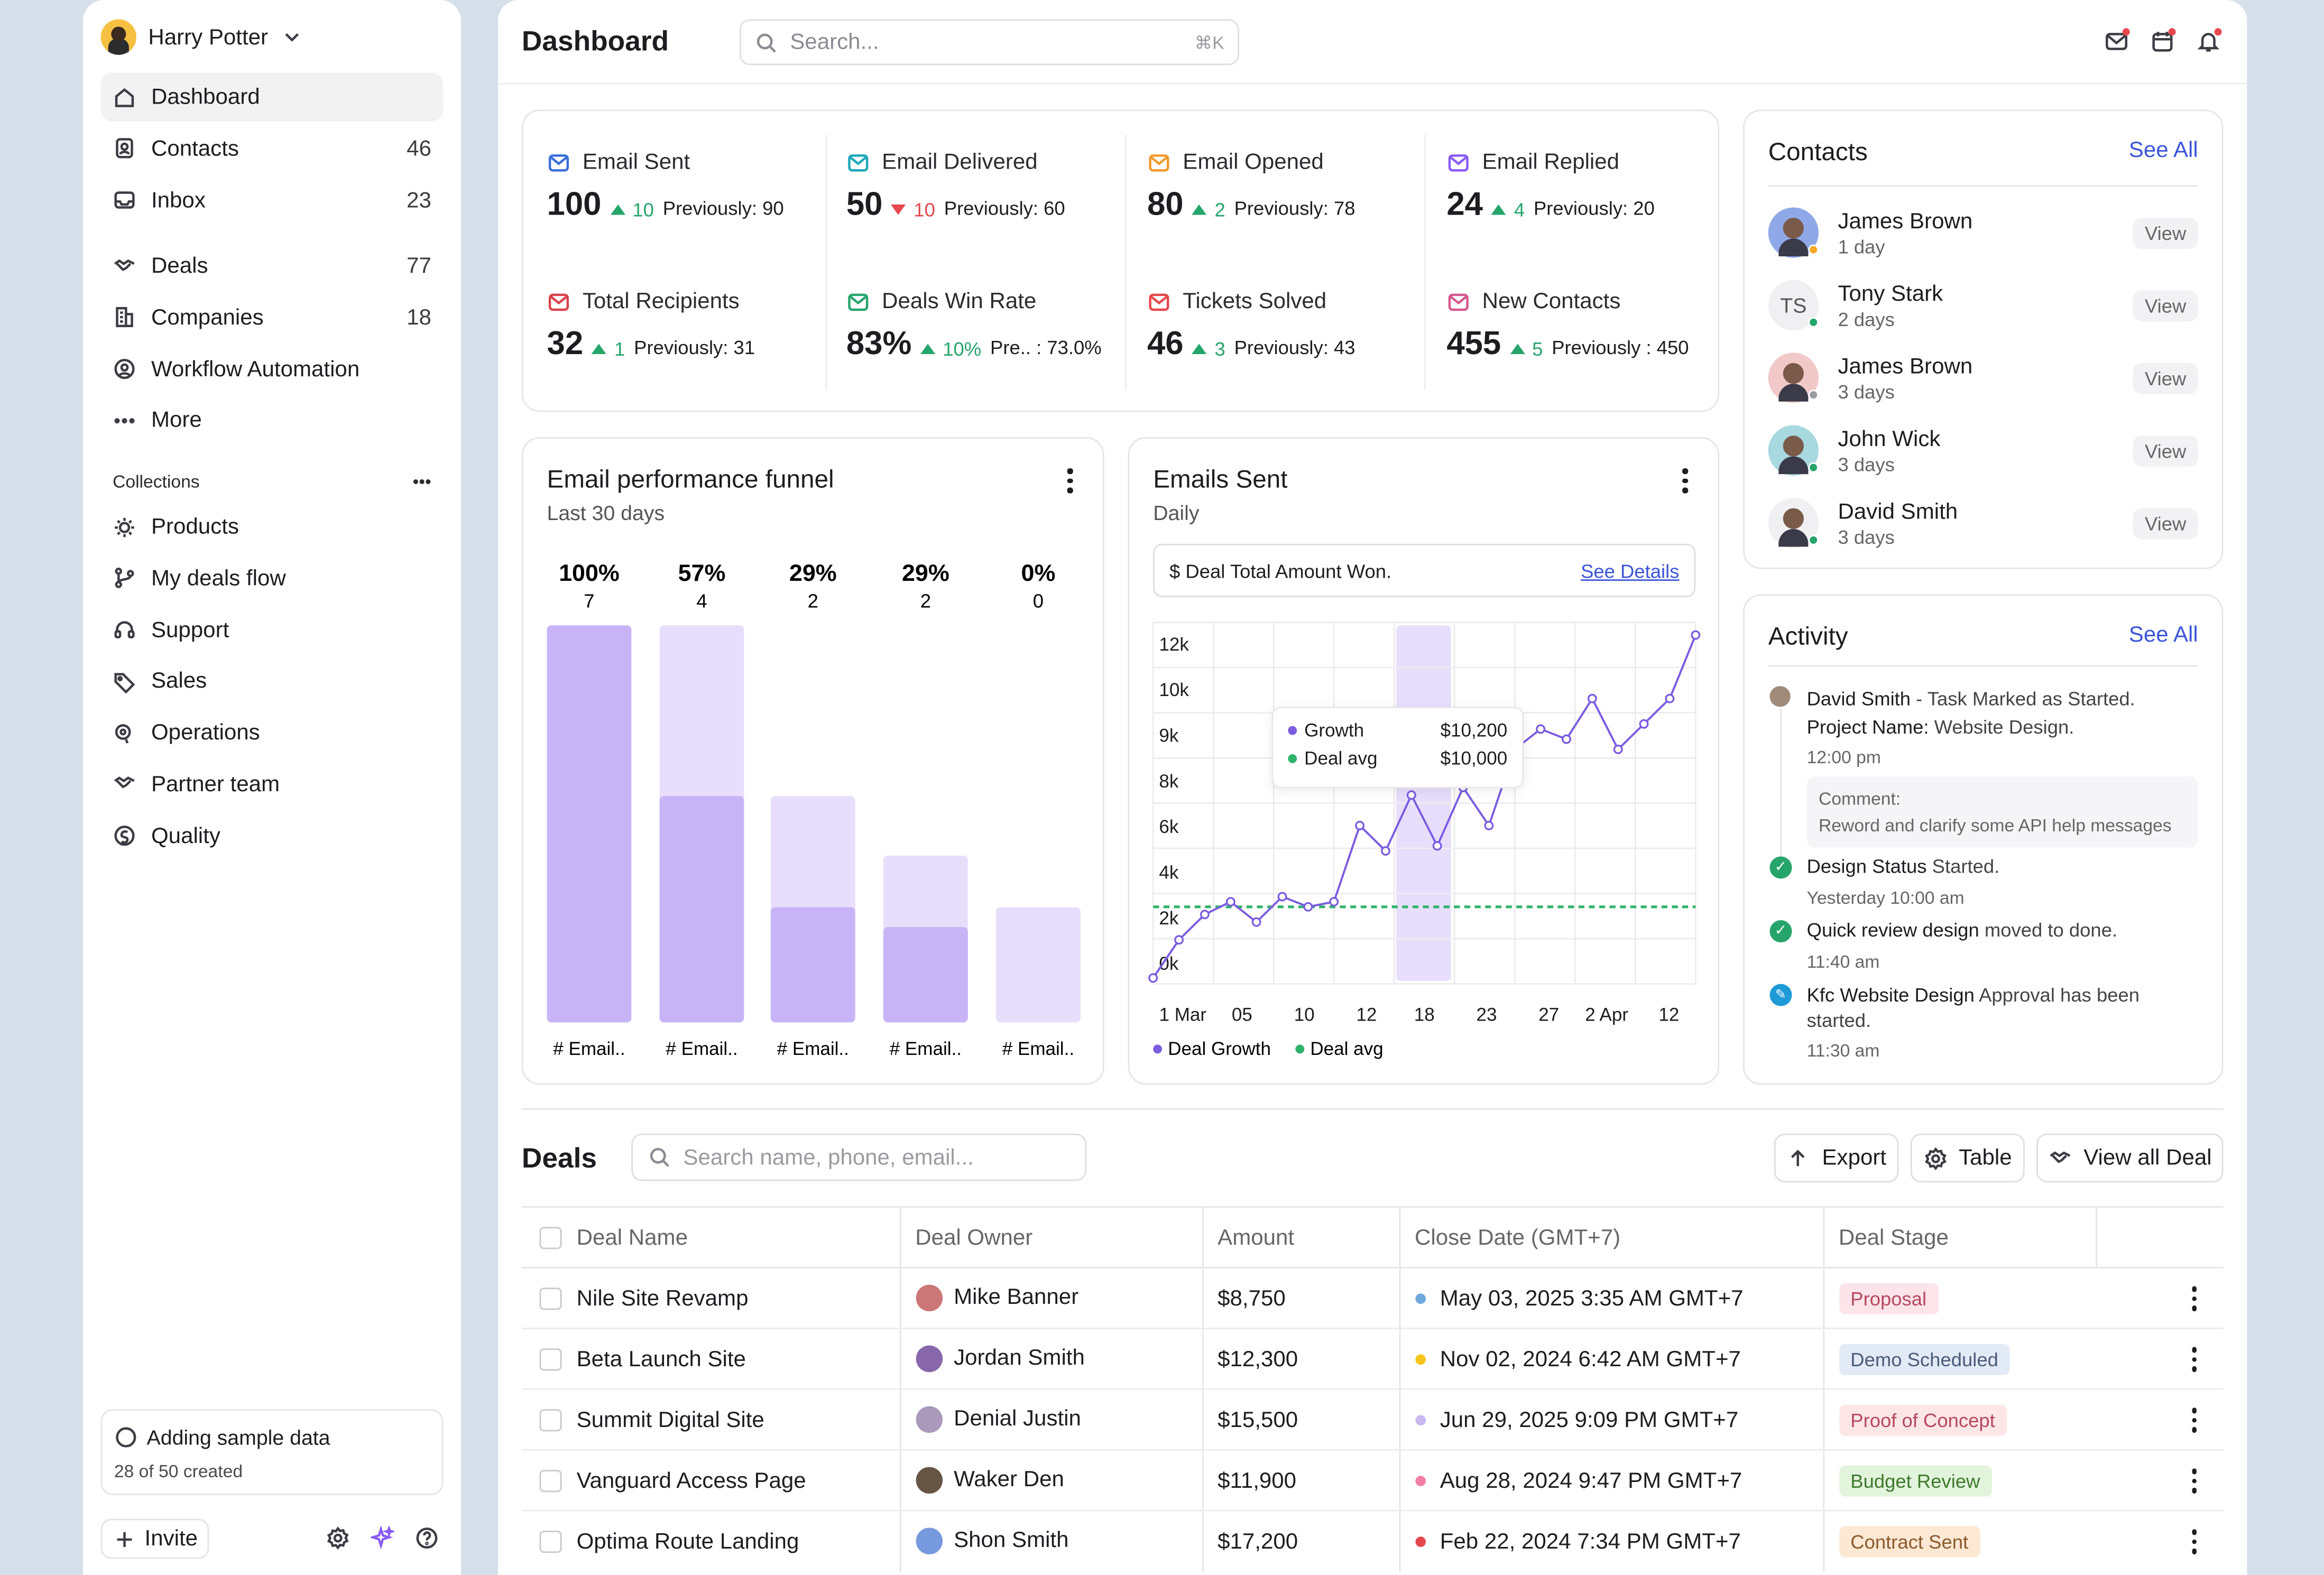 This screenshot has width=2324, height=1575. I want to click on nav-item-workflow: Workflow Automation, so click(272, 369).